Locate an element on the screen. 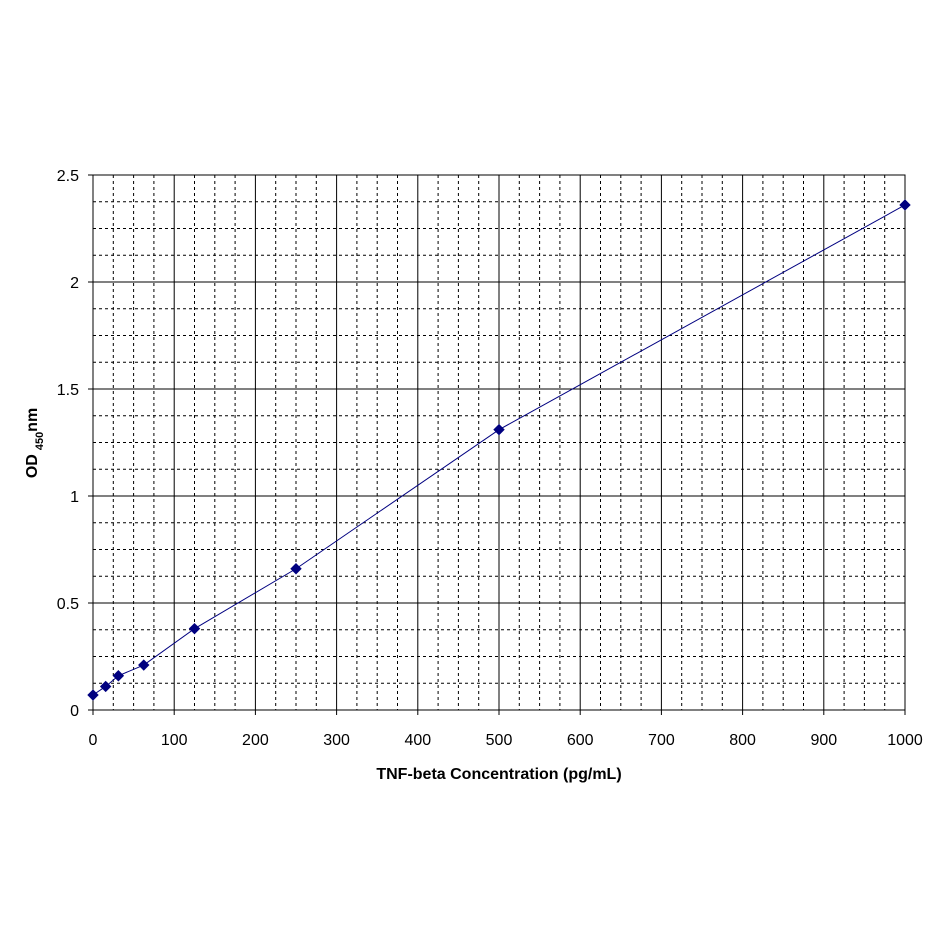  x-tick-label: 700 is located at coordinates (661, 740).